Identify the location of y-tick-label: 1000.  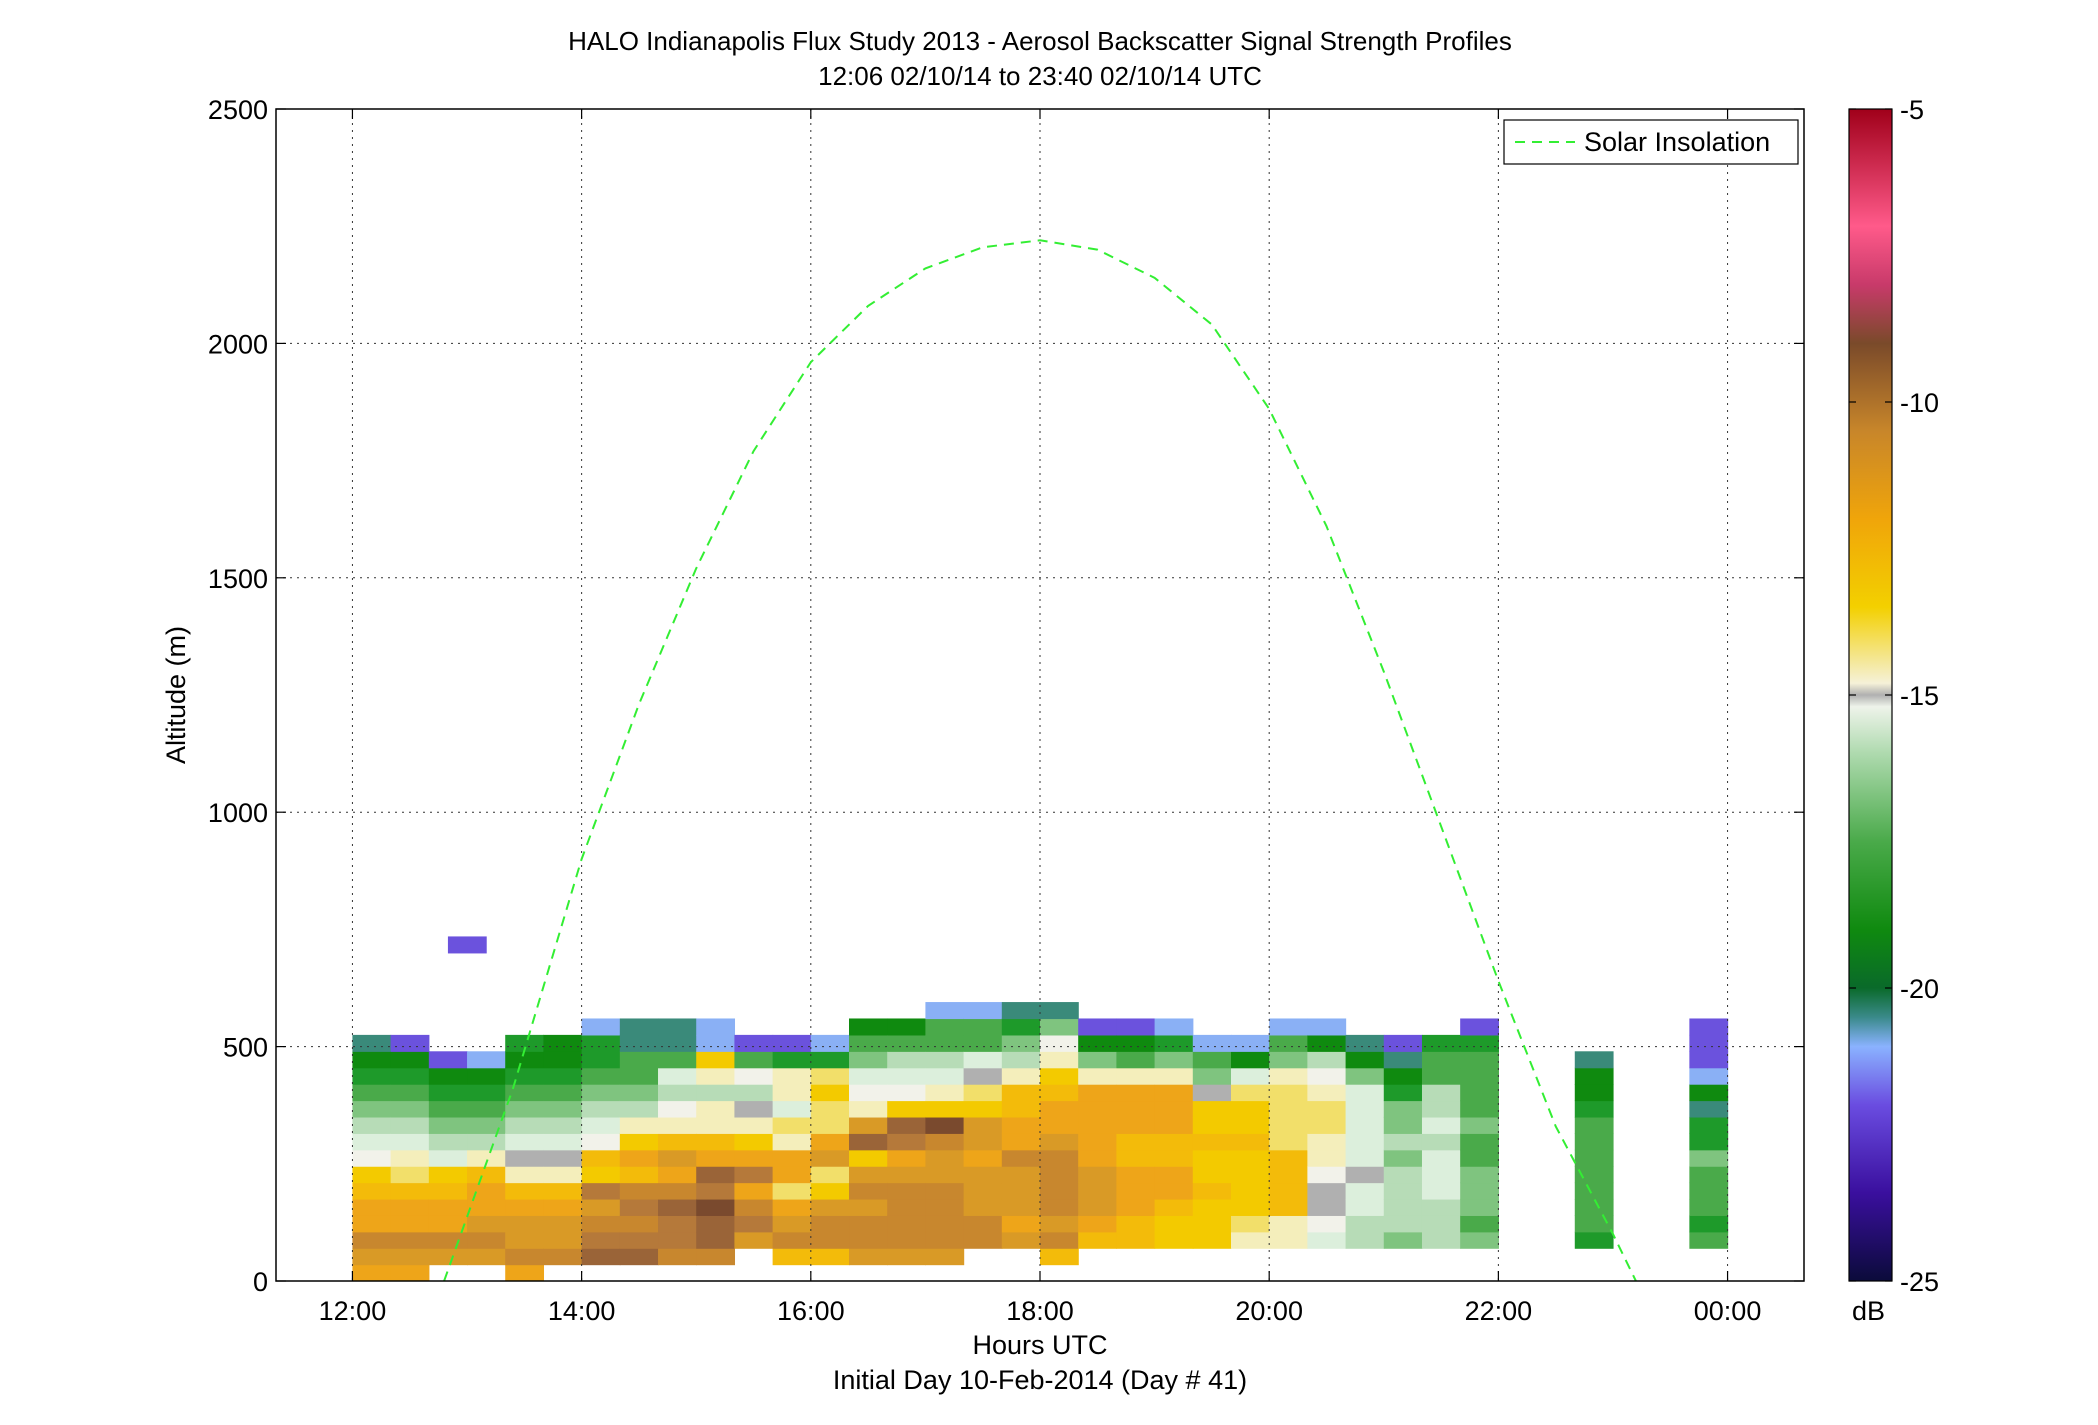
(238, 813).